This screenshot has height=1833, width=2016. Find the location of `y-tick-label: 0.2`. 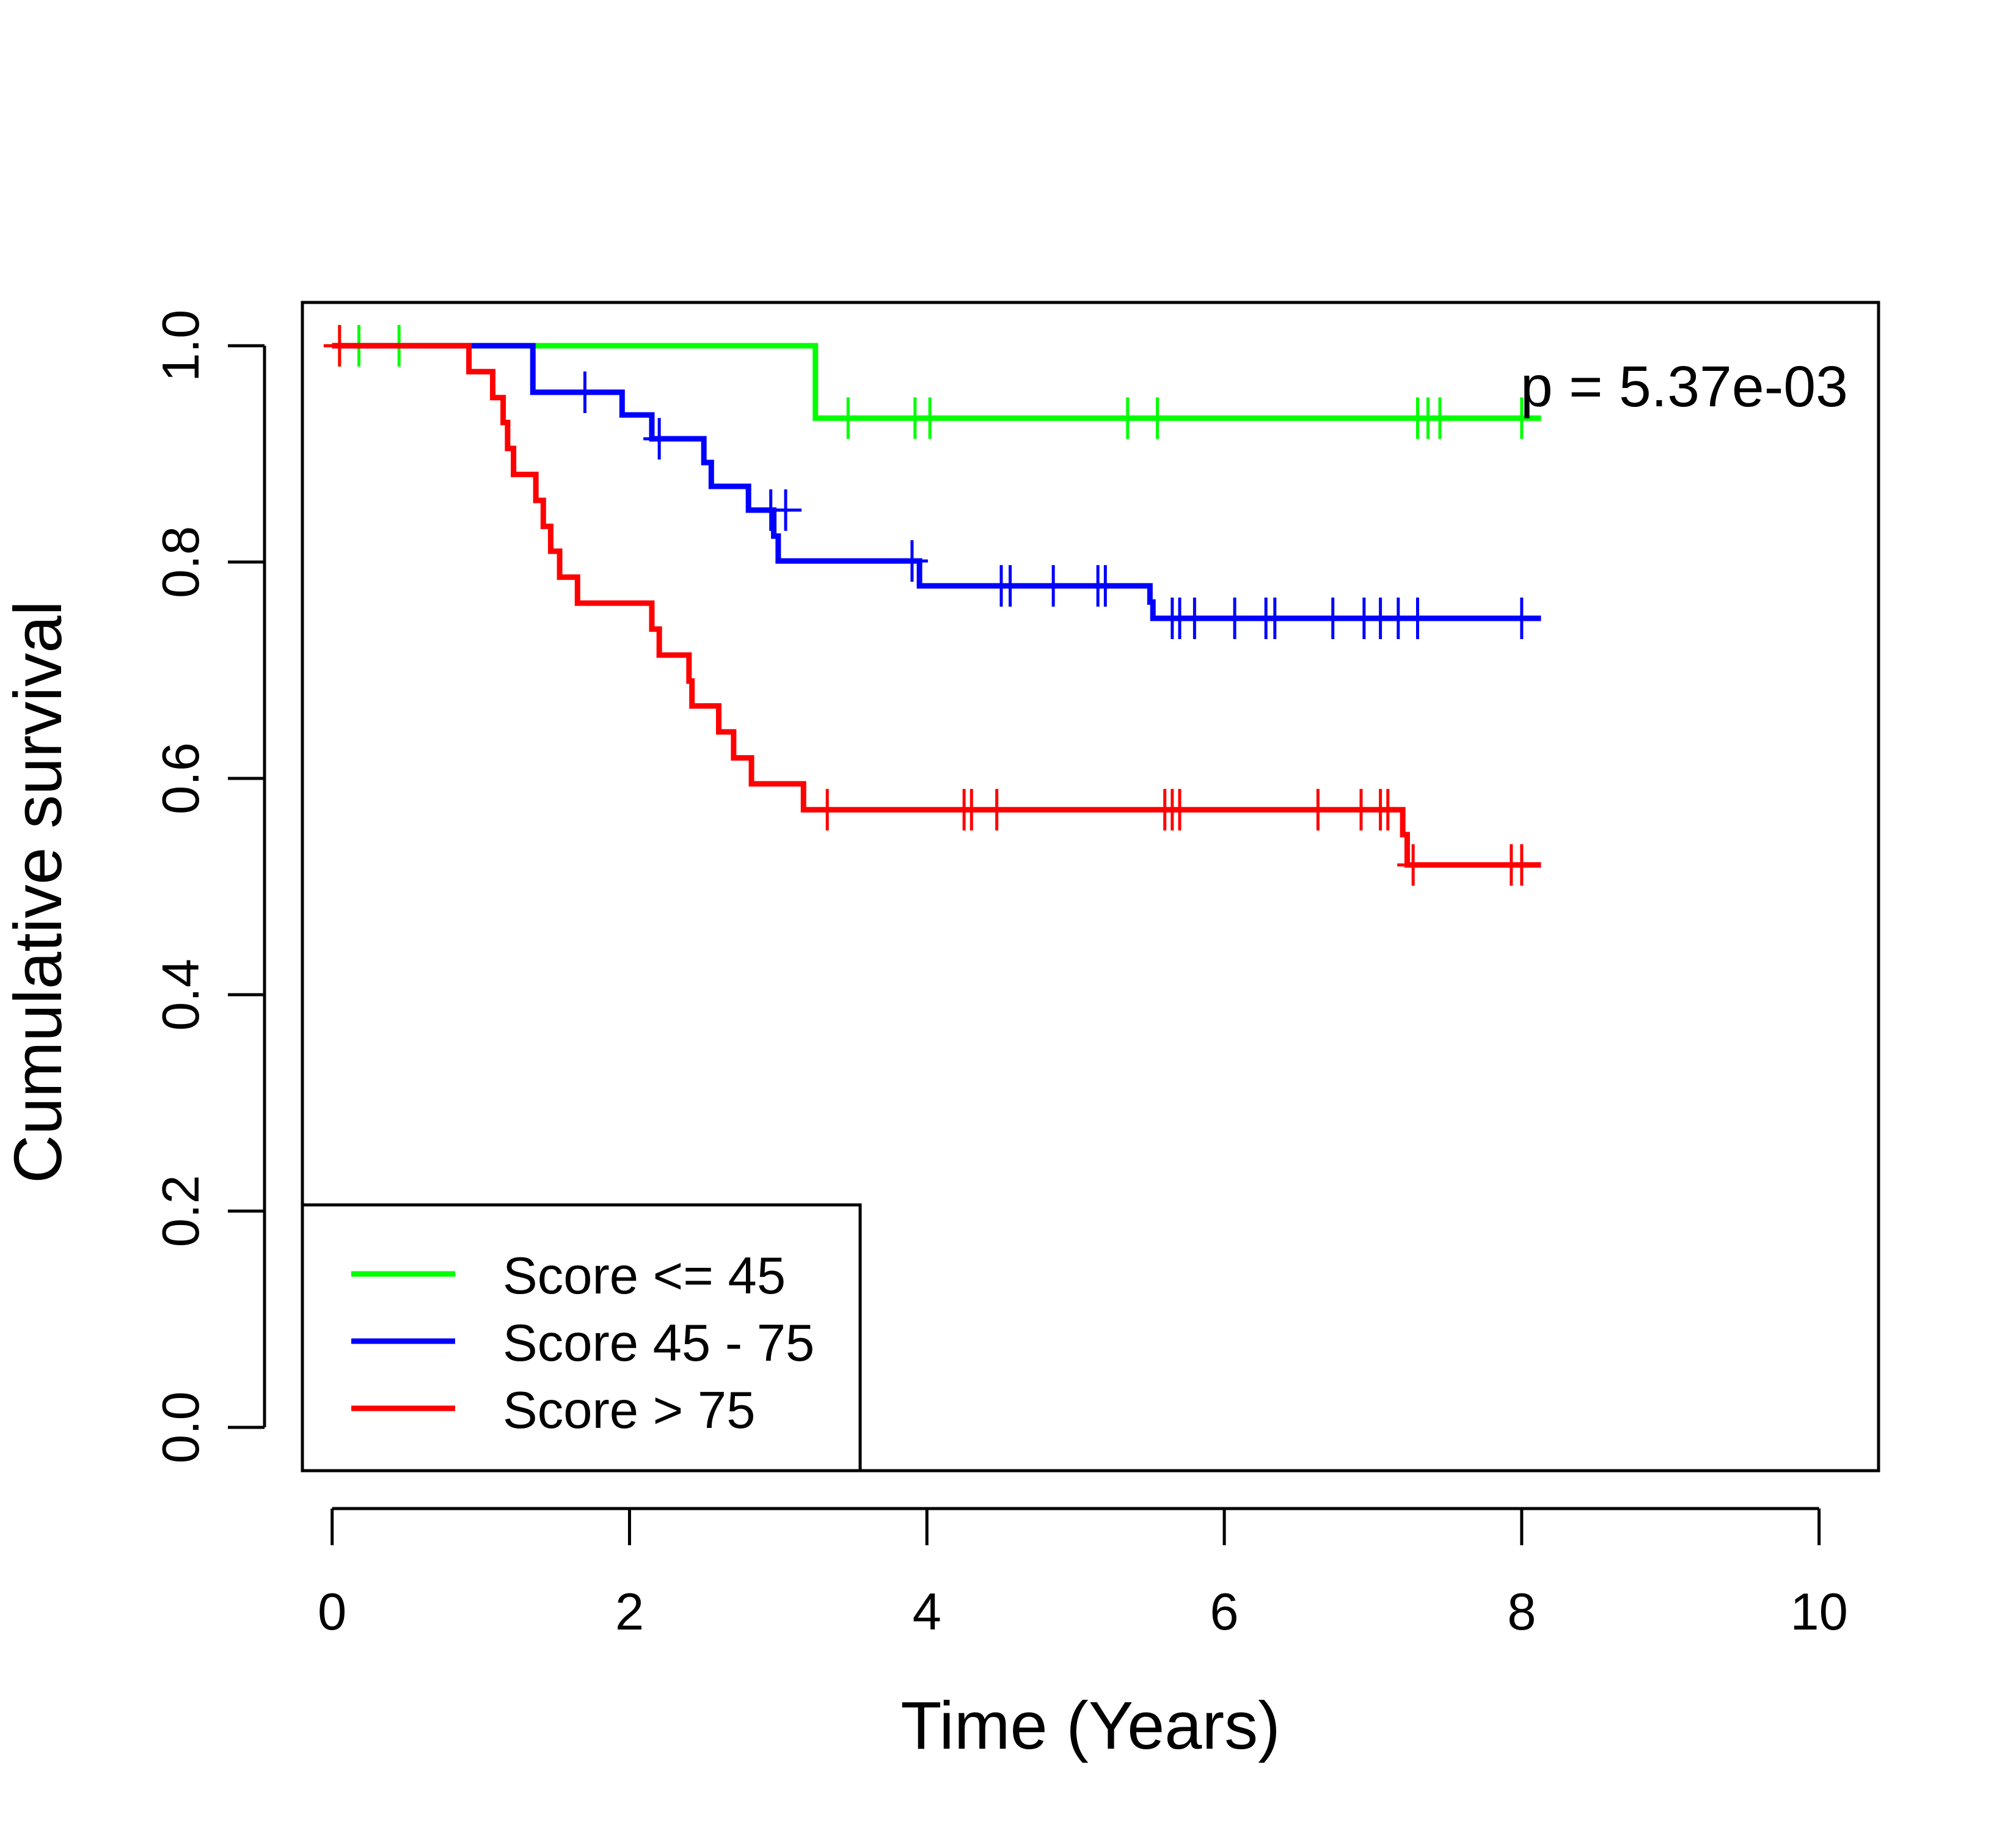

y-tick-label: 0.2 is located at coordinates (181, 1211).